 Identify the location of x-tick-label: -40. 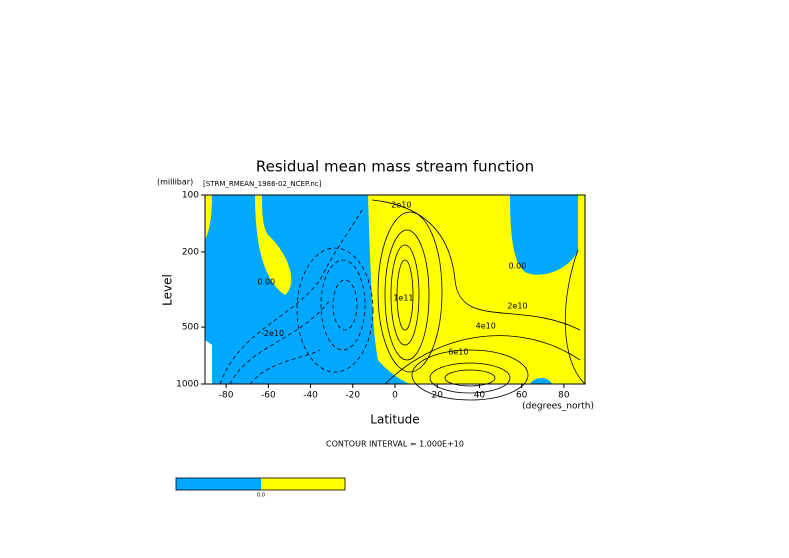
(310, 396).